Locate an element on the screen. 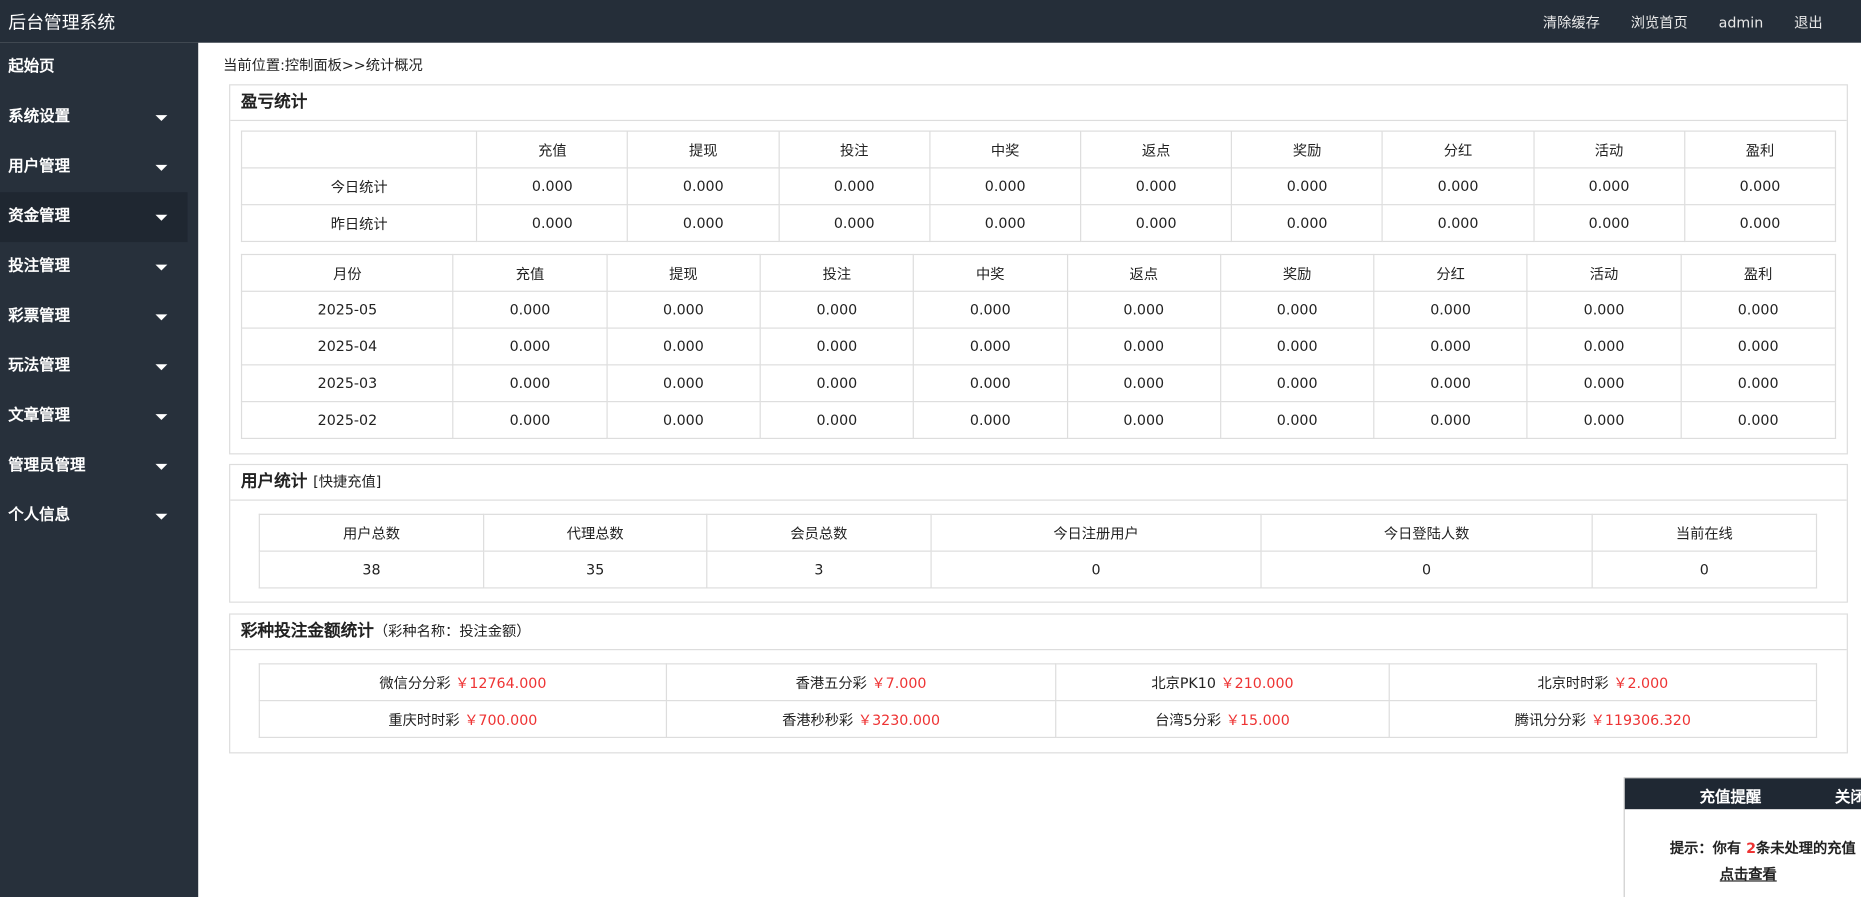  subtitle: （彩种名称：投注金额） is located at coordinates (452, 631).